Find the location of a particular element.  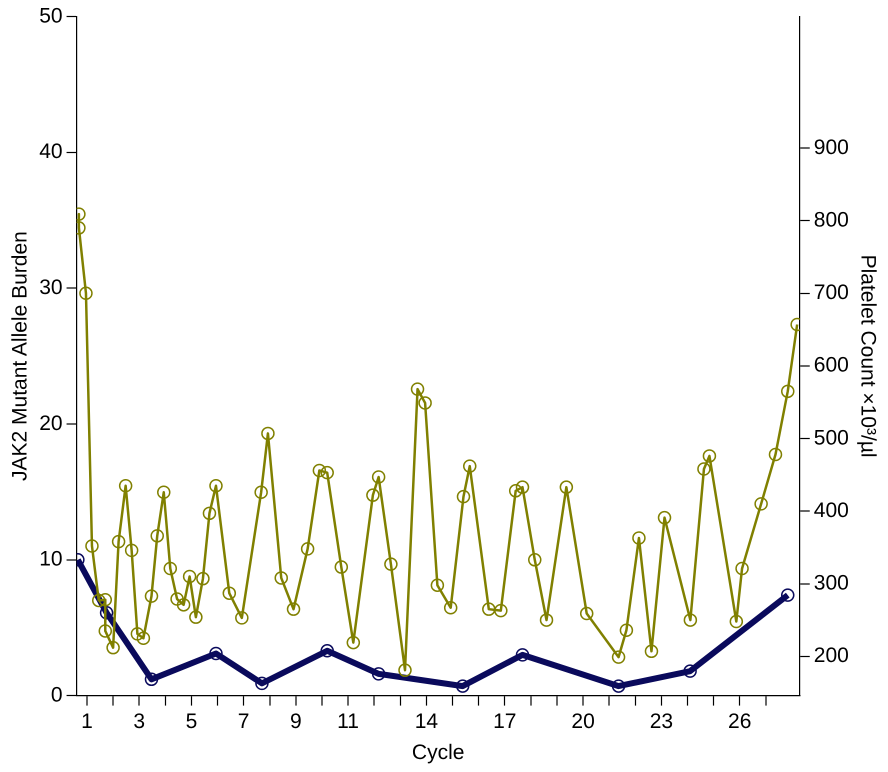

y-tick-label: 30 is located at coordinates (51, 287).